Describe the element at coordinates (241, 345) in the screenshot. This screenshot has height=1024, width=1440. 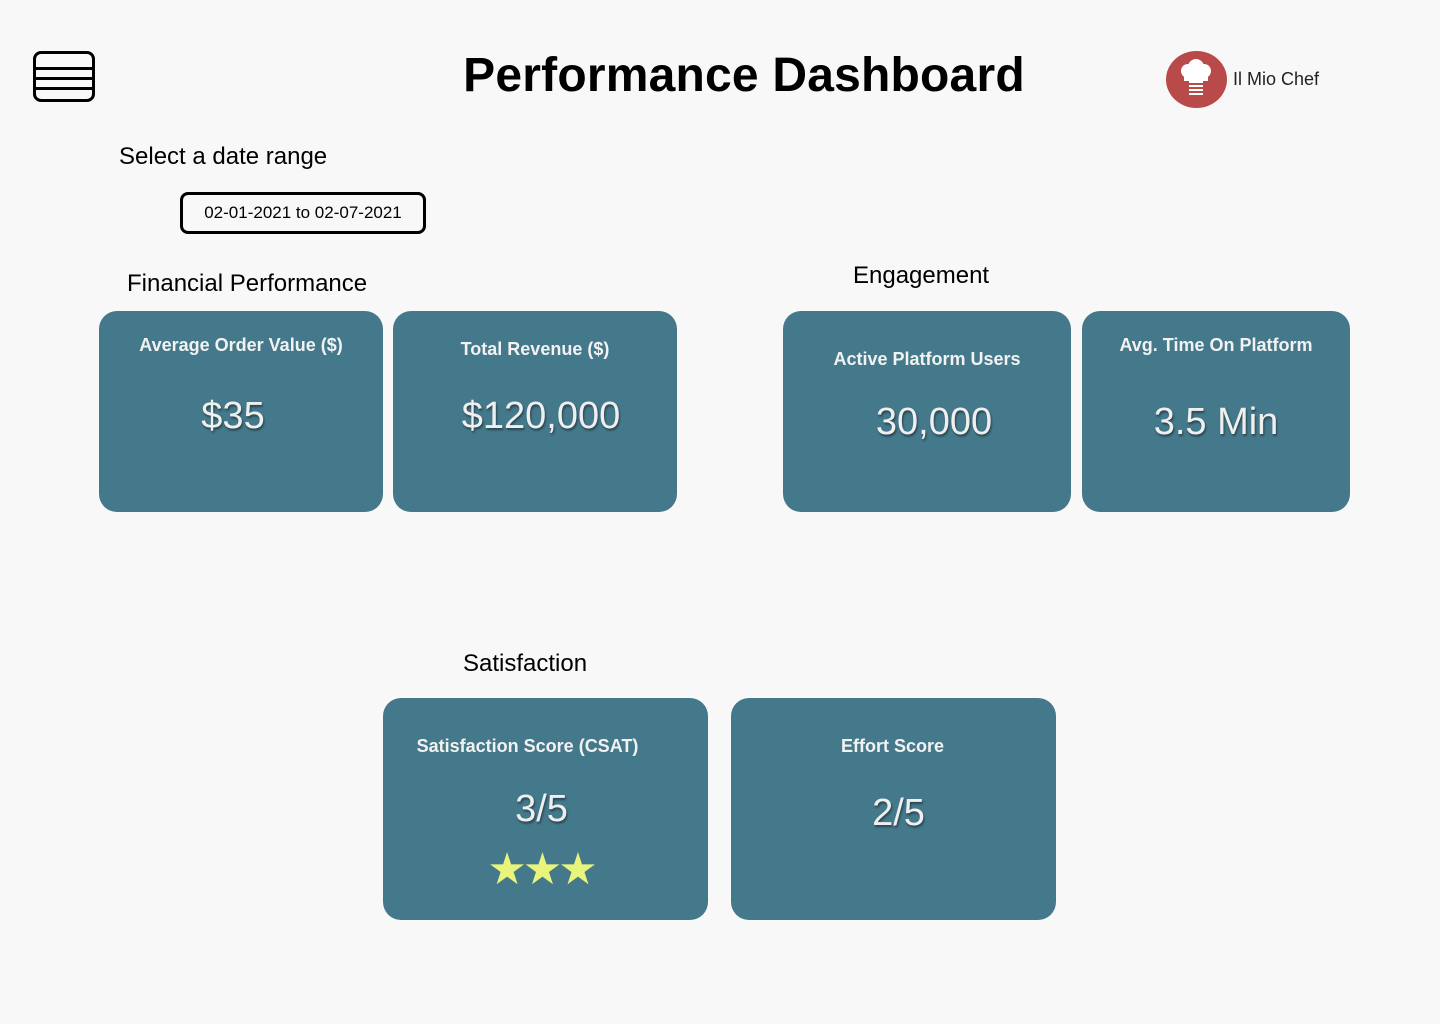
I see `card-label: Average Order Value ($)` at that location.